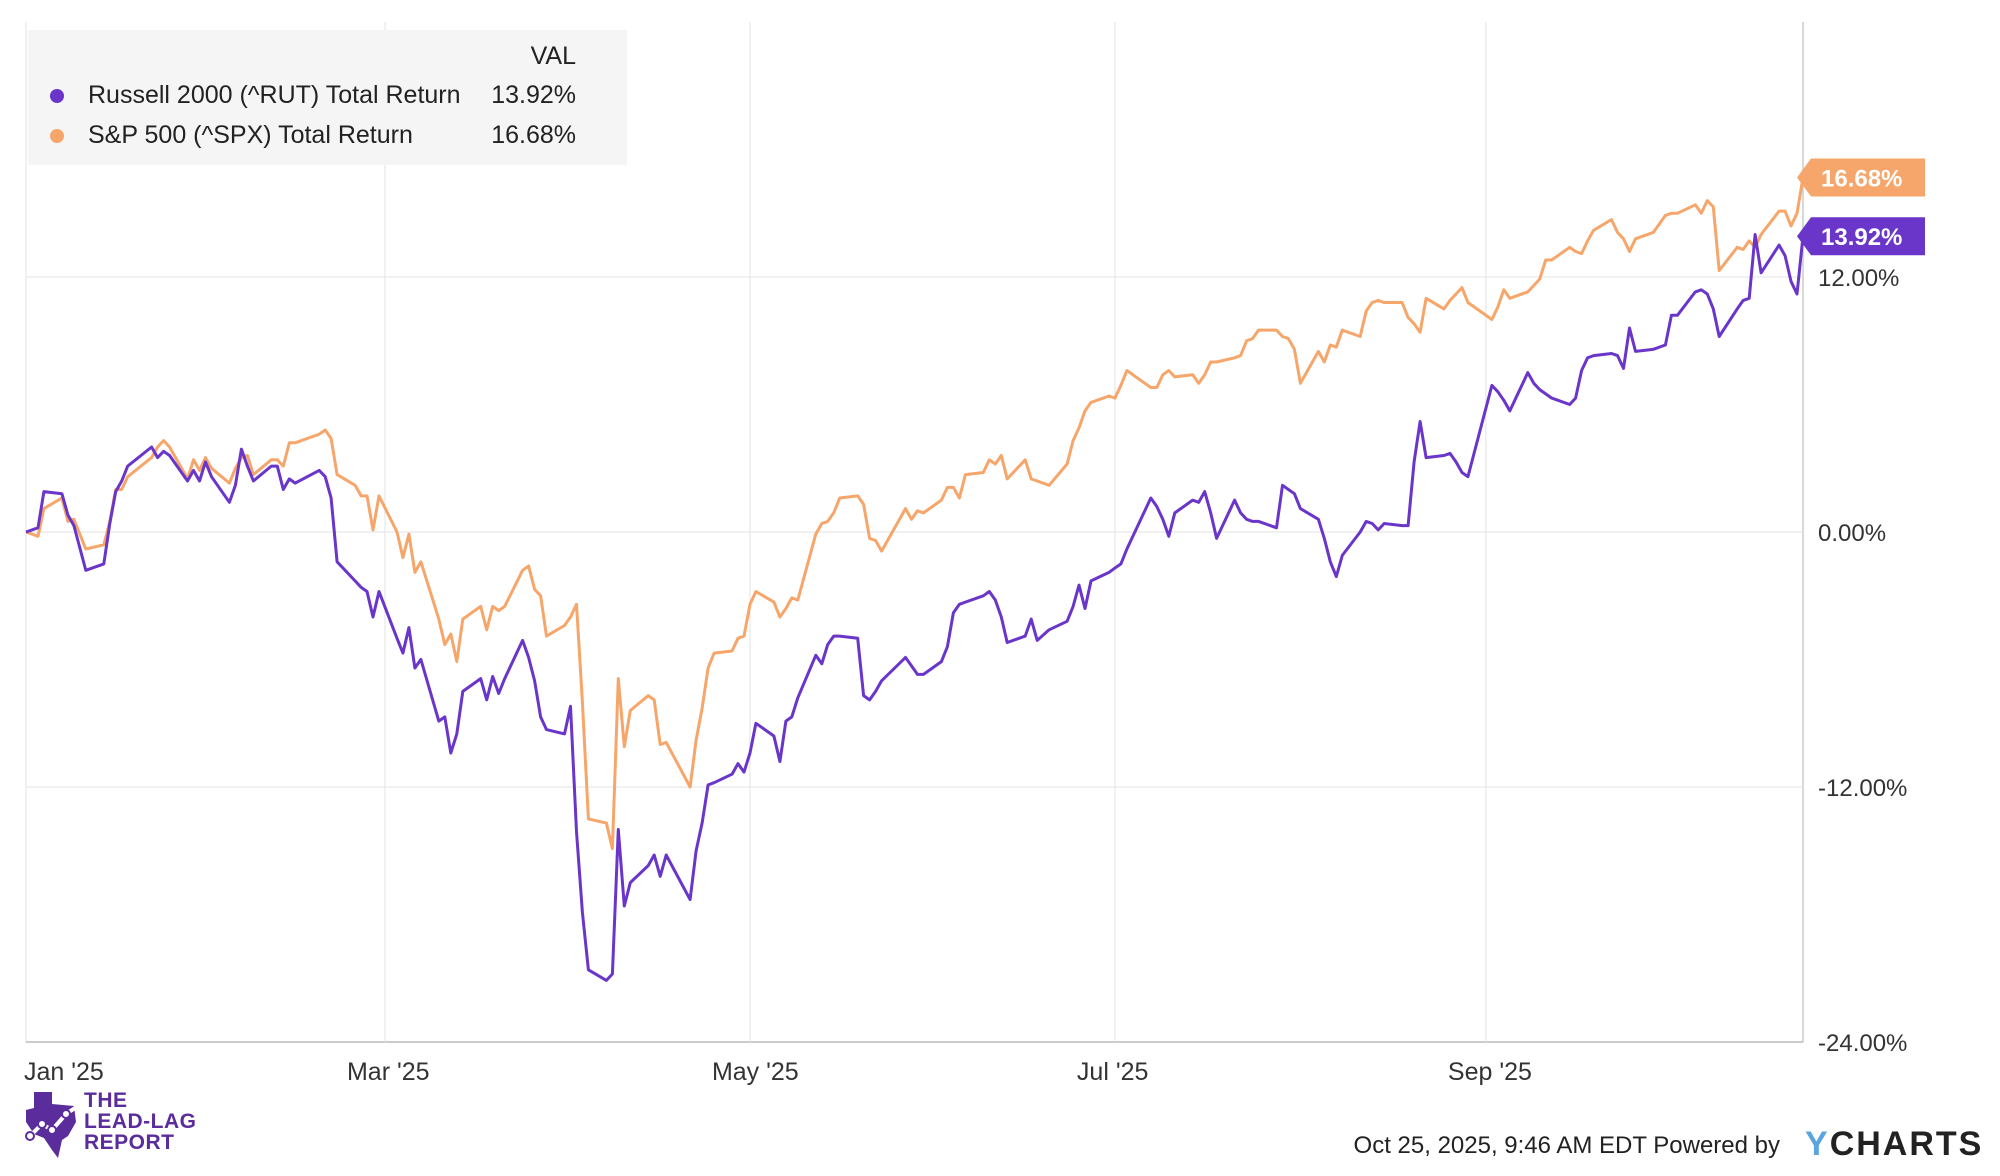  I want to click on footer-timestamp: Oct 25, 2025, 9:46 AM EDT Powered by, so click(1566, 1145).